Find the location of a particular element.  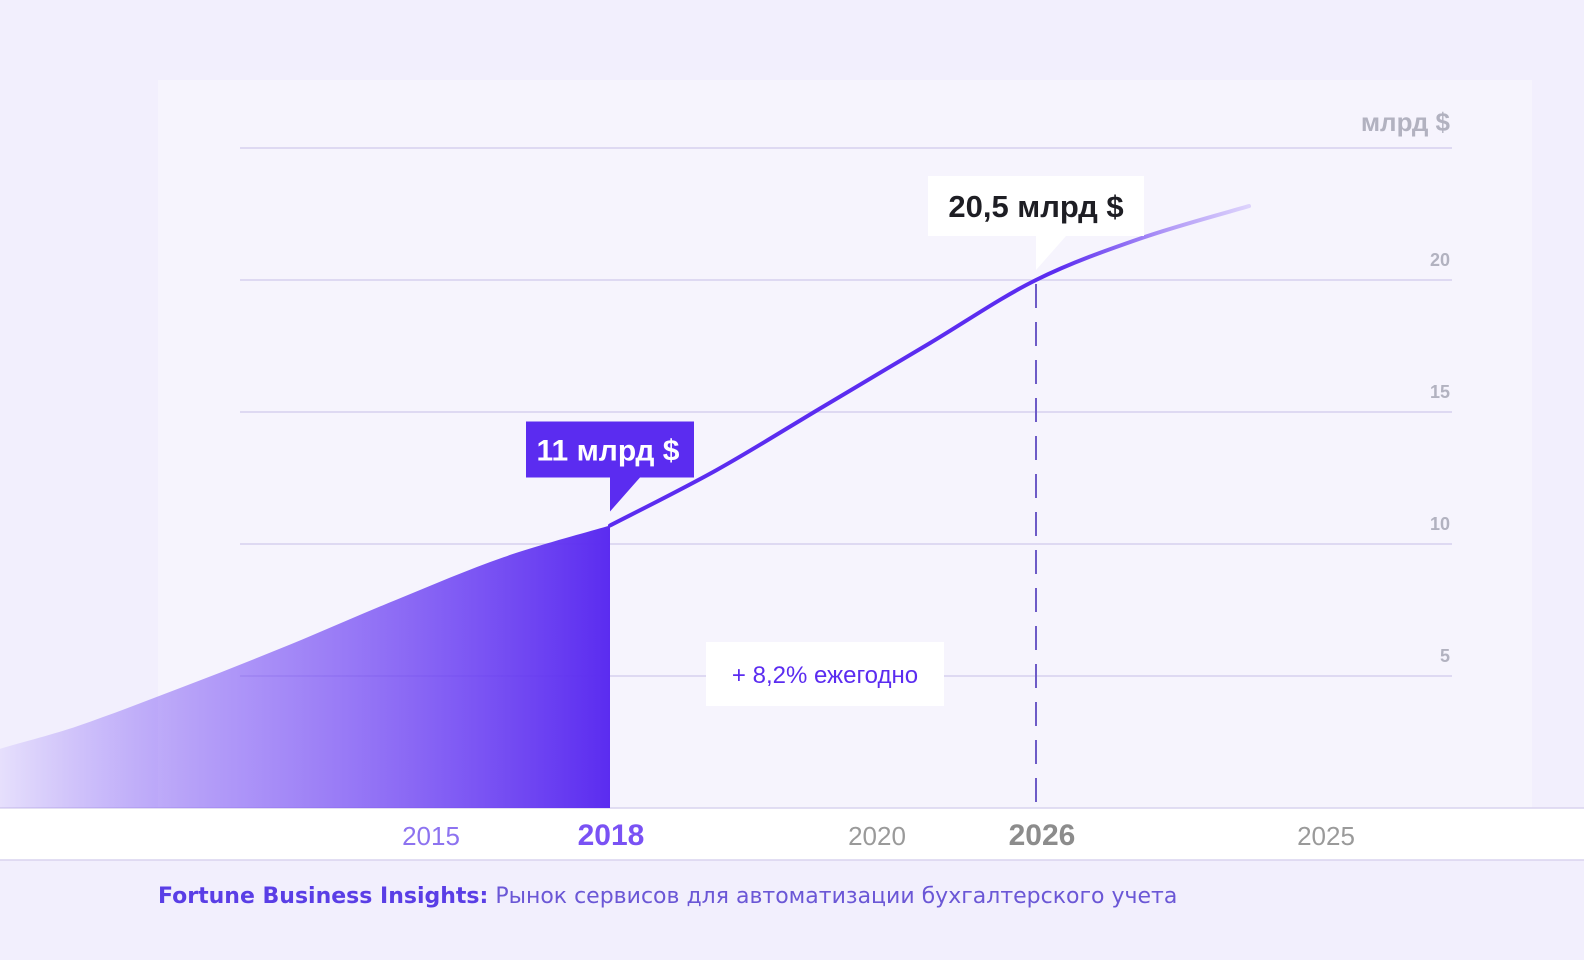

callout-target-label: 20,5 млрд $ is located at coordinates (1035, 206).